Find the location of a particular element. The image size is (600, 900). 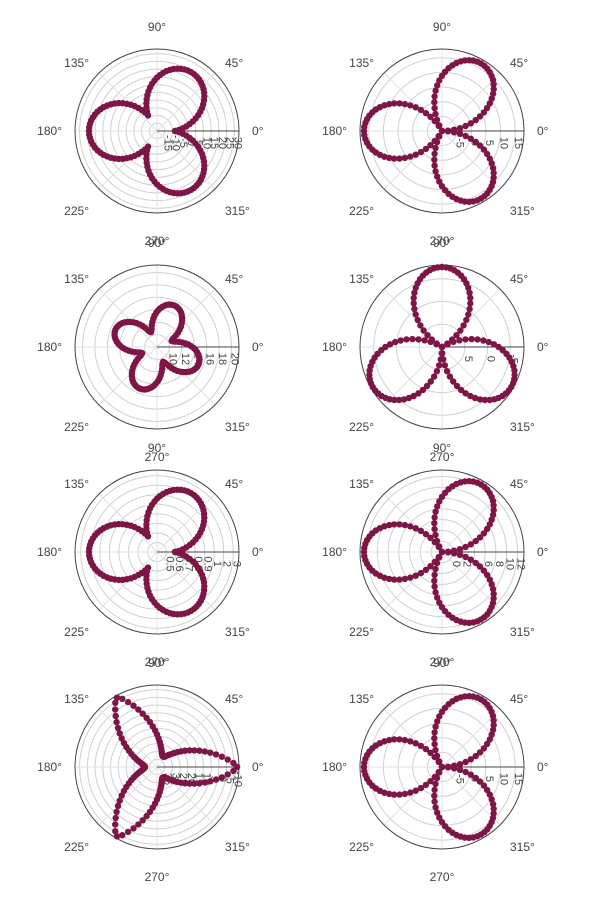

radial-tick-label: 15 is located at coordinates (518, 779).